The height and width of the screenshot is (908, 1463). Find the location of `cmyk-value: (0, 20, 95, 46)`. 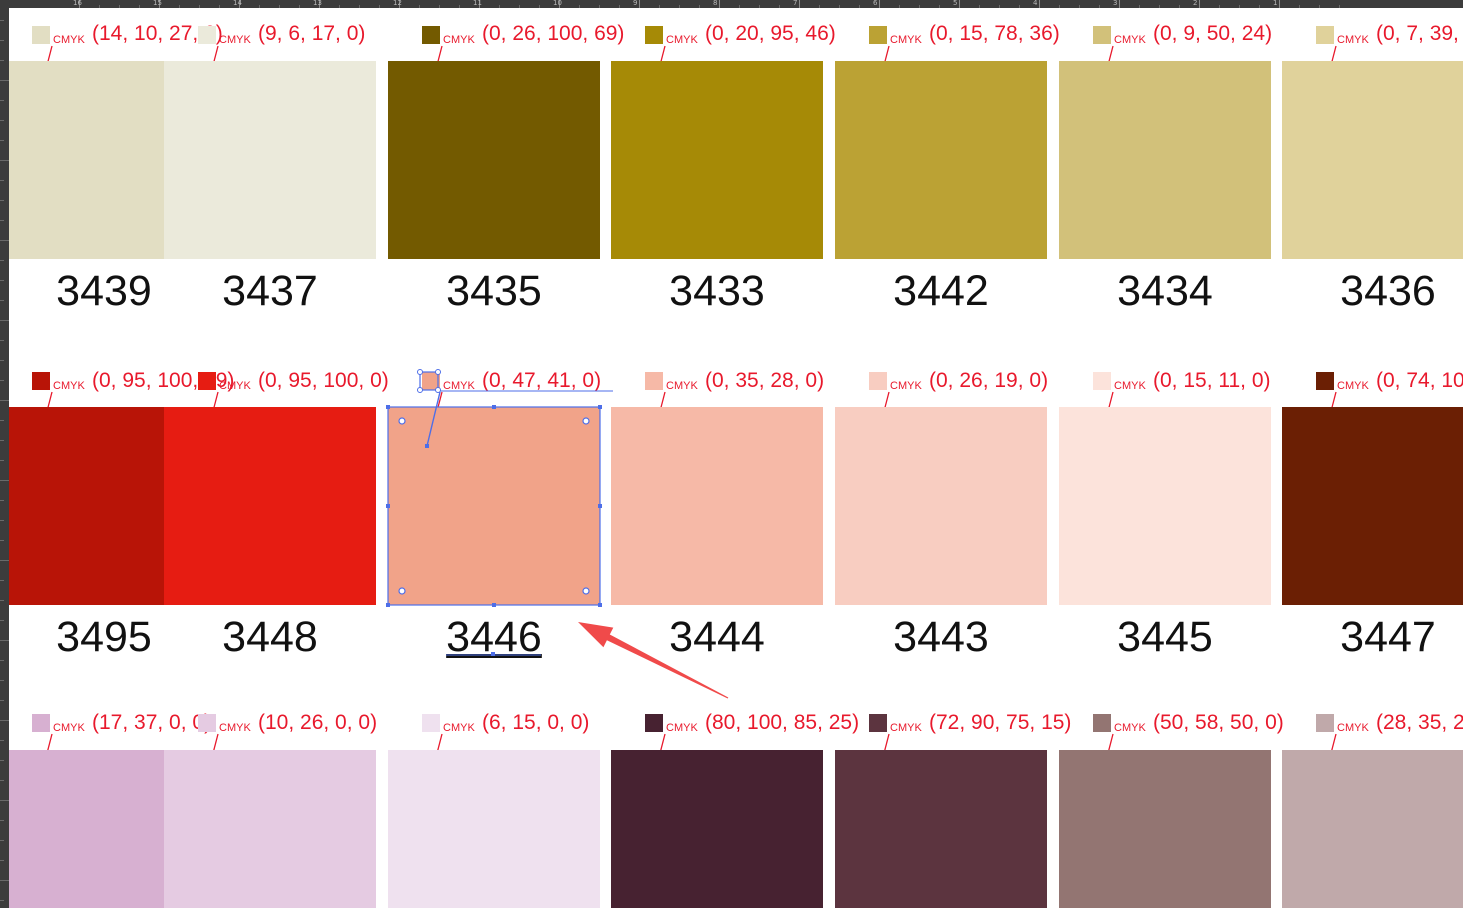

cmyk-value: (0, 20, 95, 46) is located at coordinates (770, 33).